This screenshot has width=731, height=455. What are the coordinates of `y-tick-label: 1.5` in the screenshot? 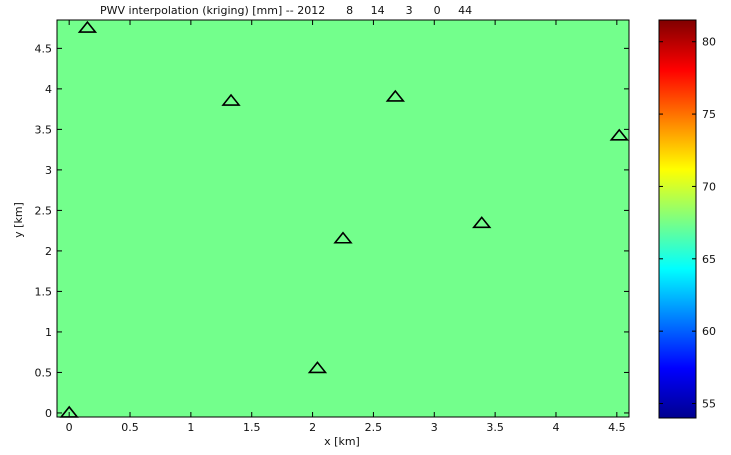 It's located at (44, 291).